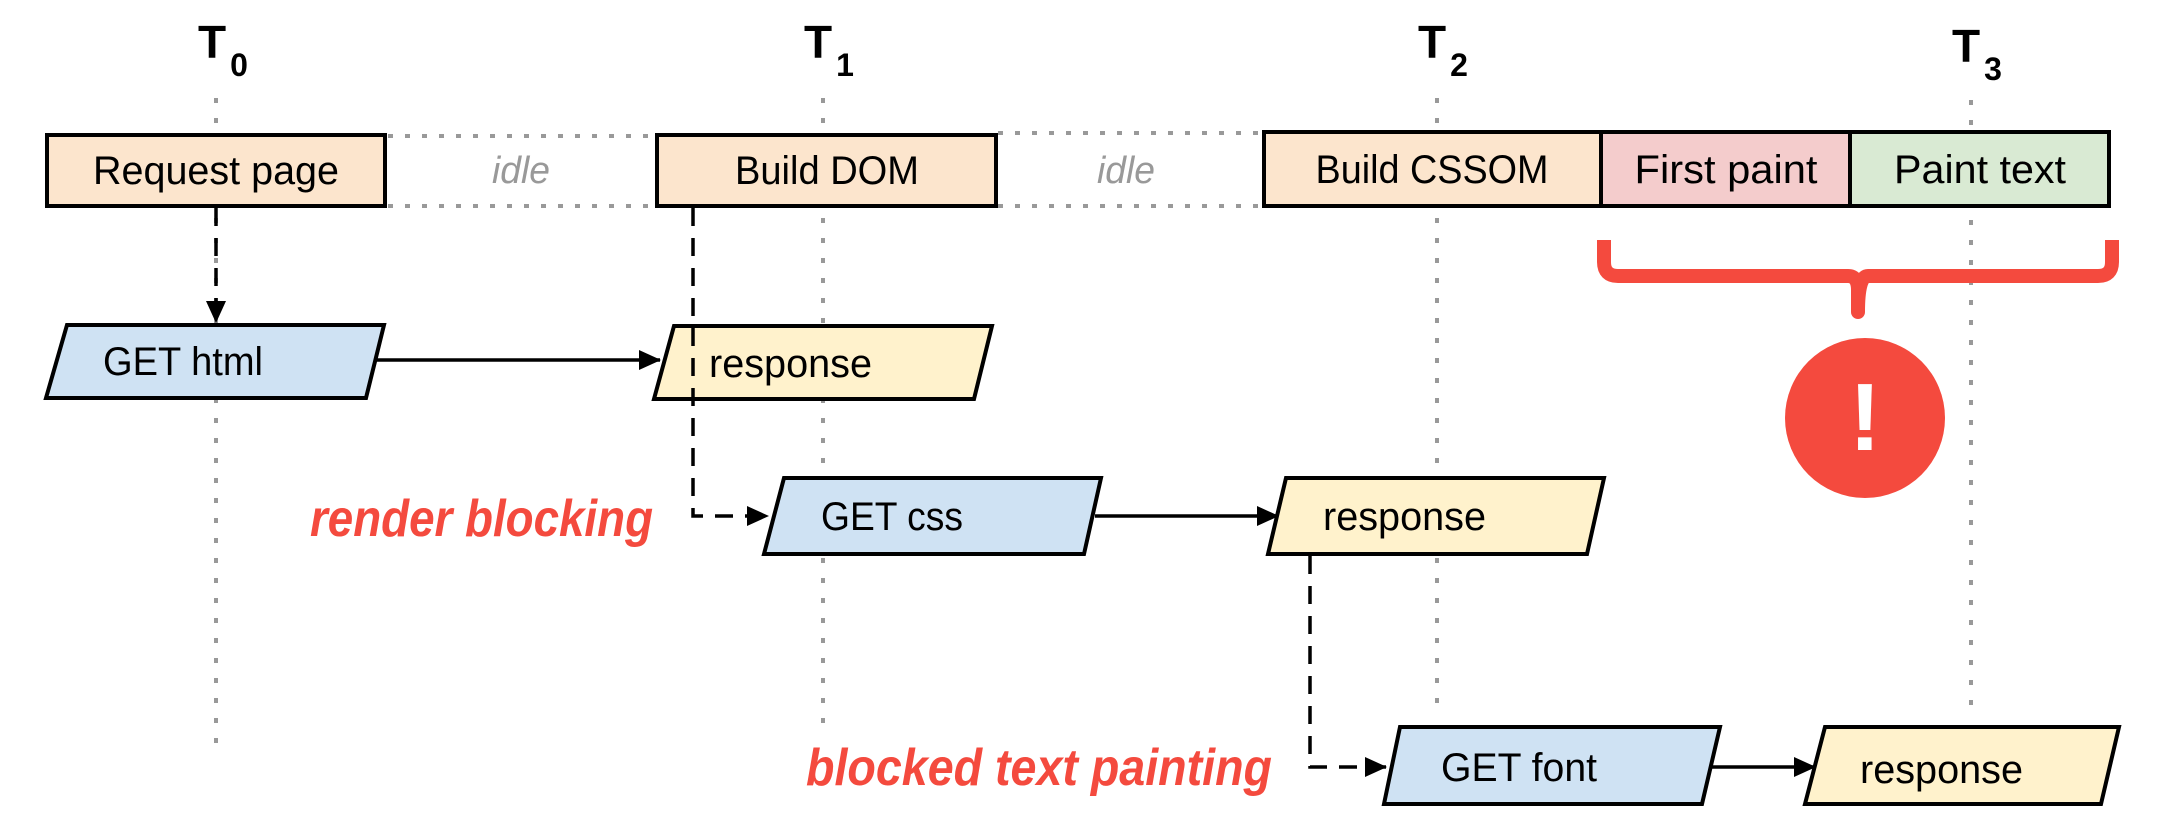  I want to click on task-label: Build DOM, so click(827, 171).